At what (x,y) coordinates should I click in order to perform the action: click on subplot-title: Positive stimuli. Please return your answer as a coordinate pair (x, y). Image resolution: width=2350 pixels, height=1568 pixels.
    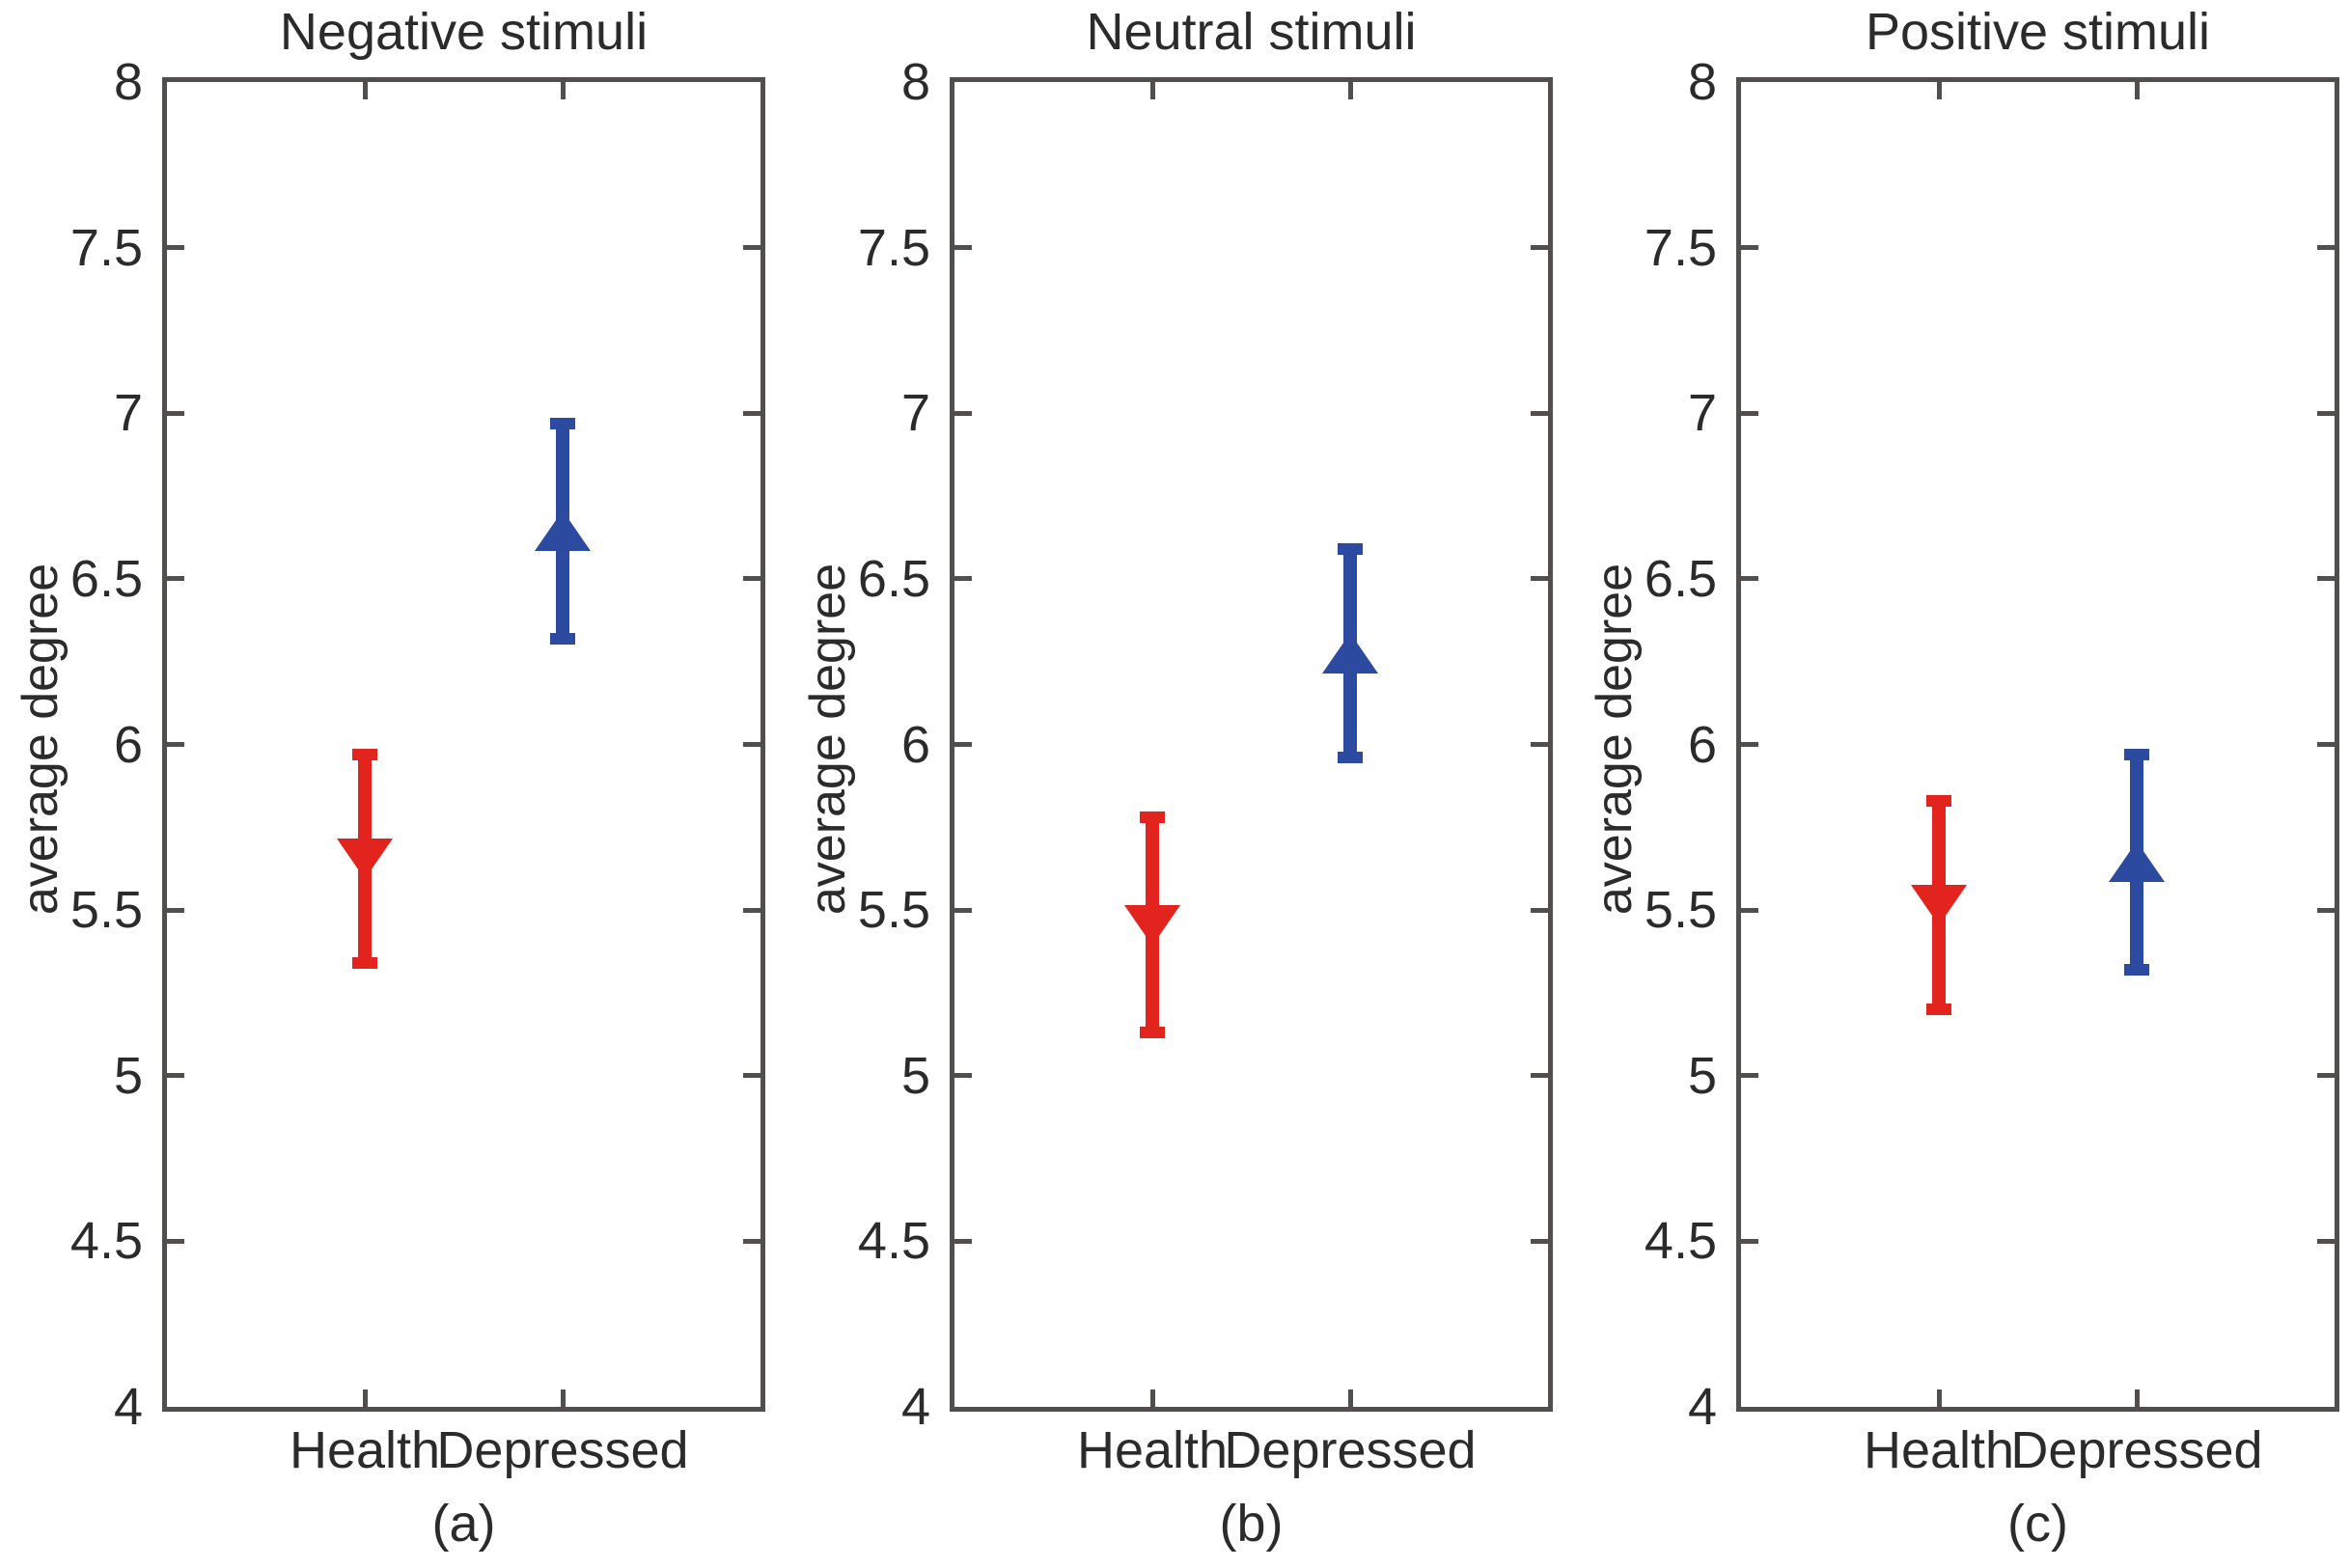
    Looking at the image, I should click on (2038, 32).